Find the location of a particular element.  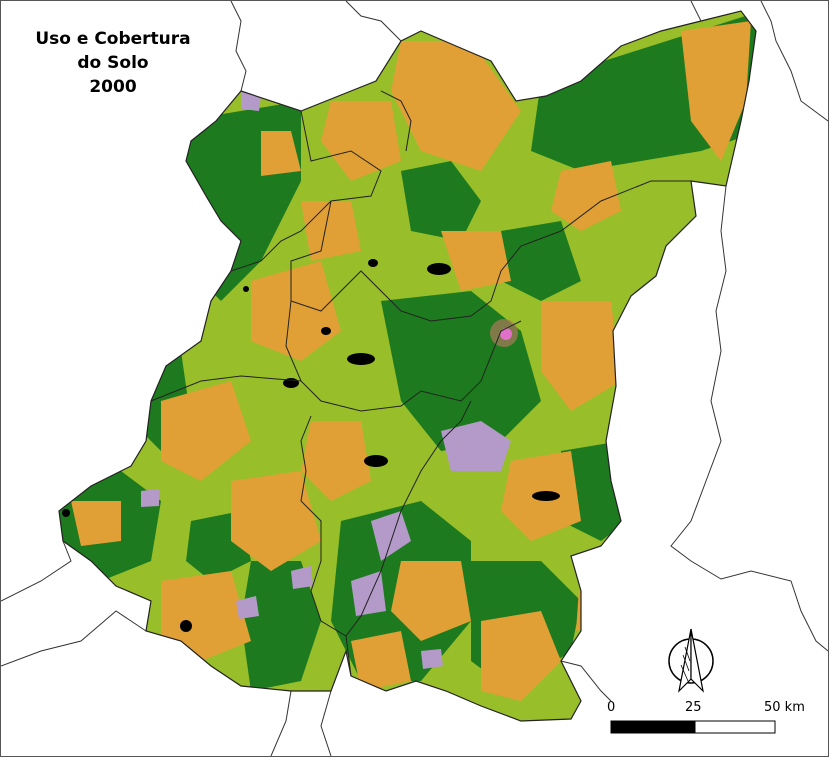

scale-bar is located at coordinates (693, 727).